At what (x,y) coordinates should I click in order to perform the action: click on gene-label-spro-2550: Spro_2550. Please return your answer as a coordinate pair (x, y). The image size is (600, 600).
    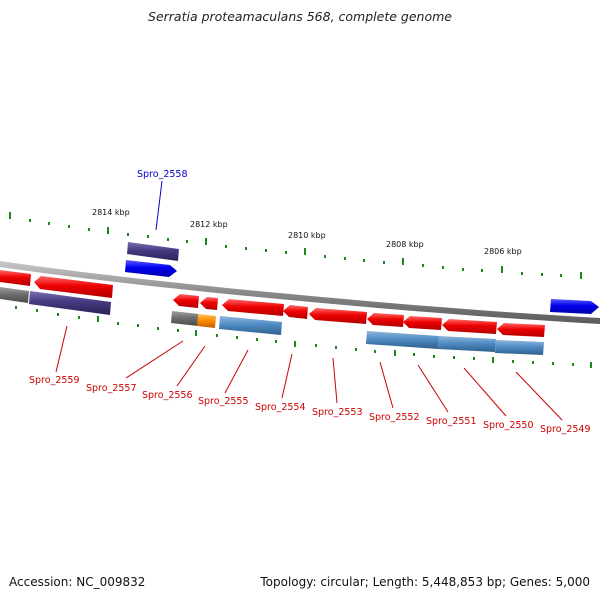
    Looking at the image, I should click on (508, 425).